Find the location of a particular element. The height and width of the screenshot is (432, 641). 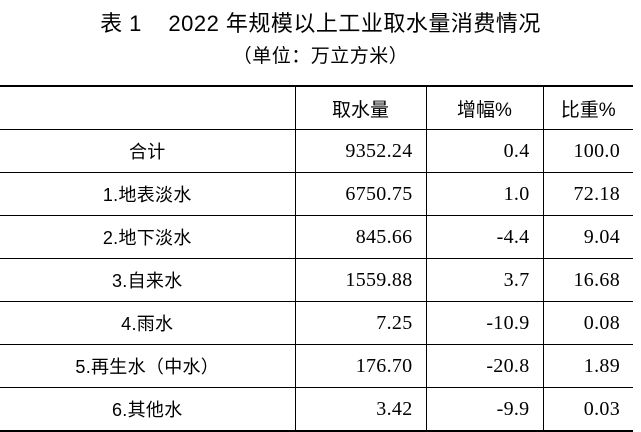

table-row: 合计 9352.24 0.4 100.0 is located at coordinates (316, 151).